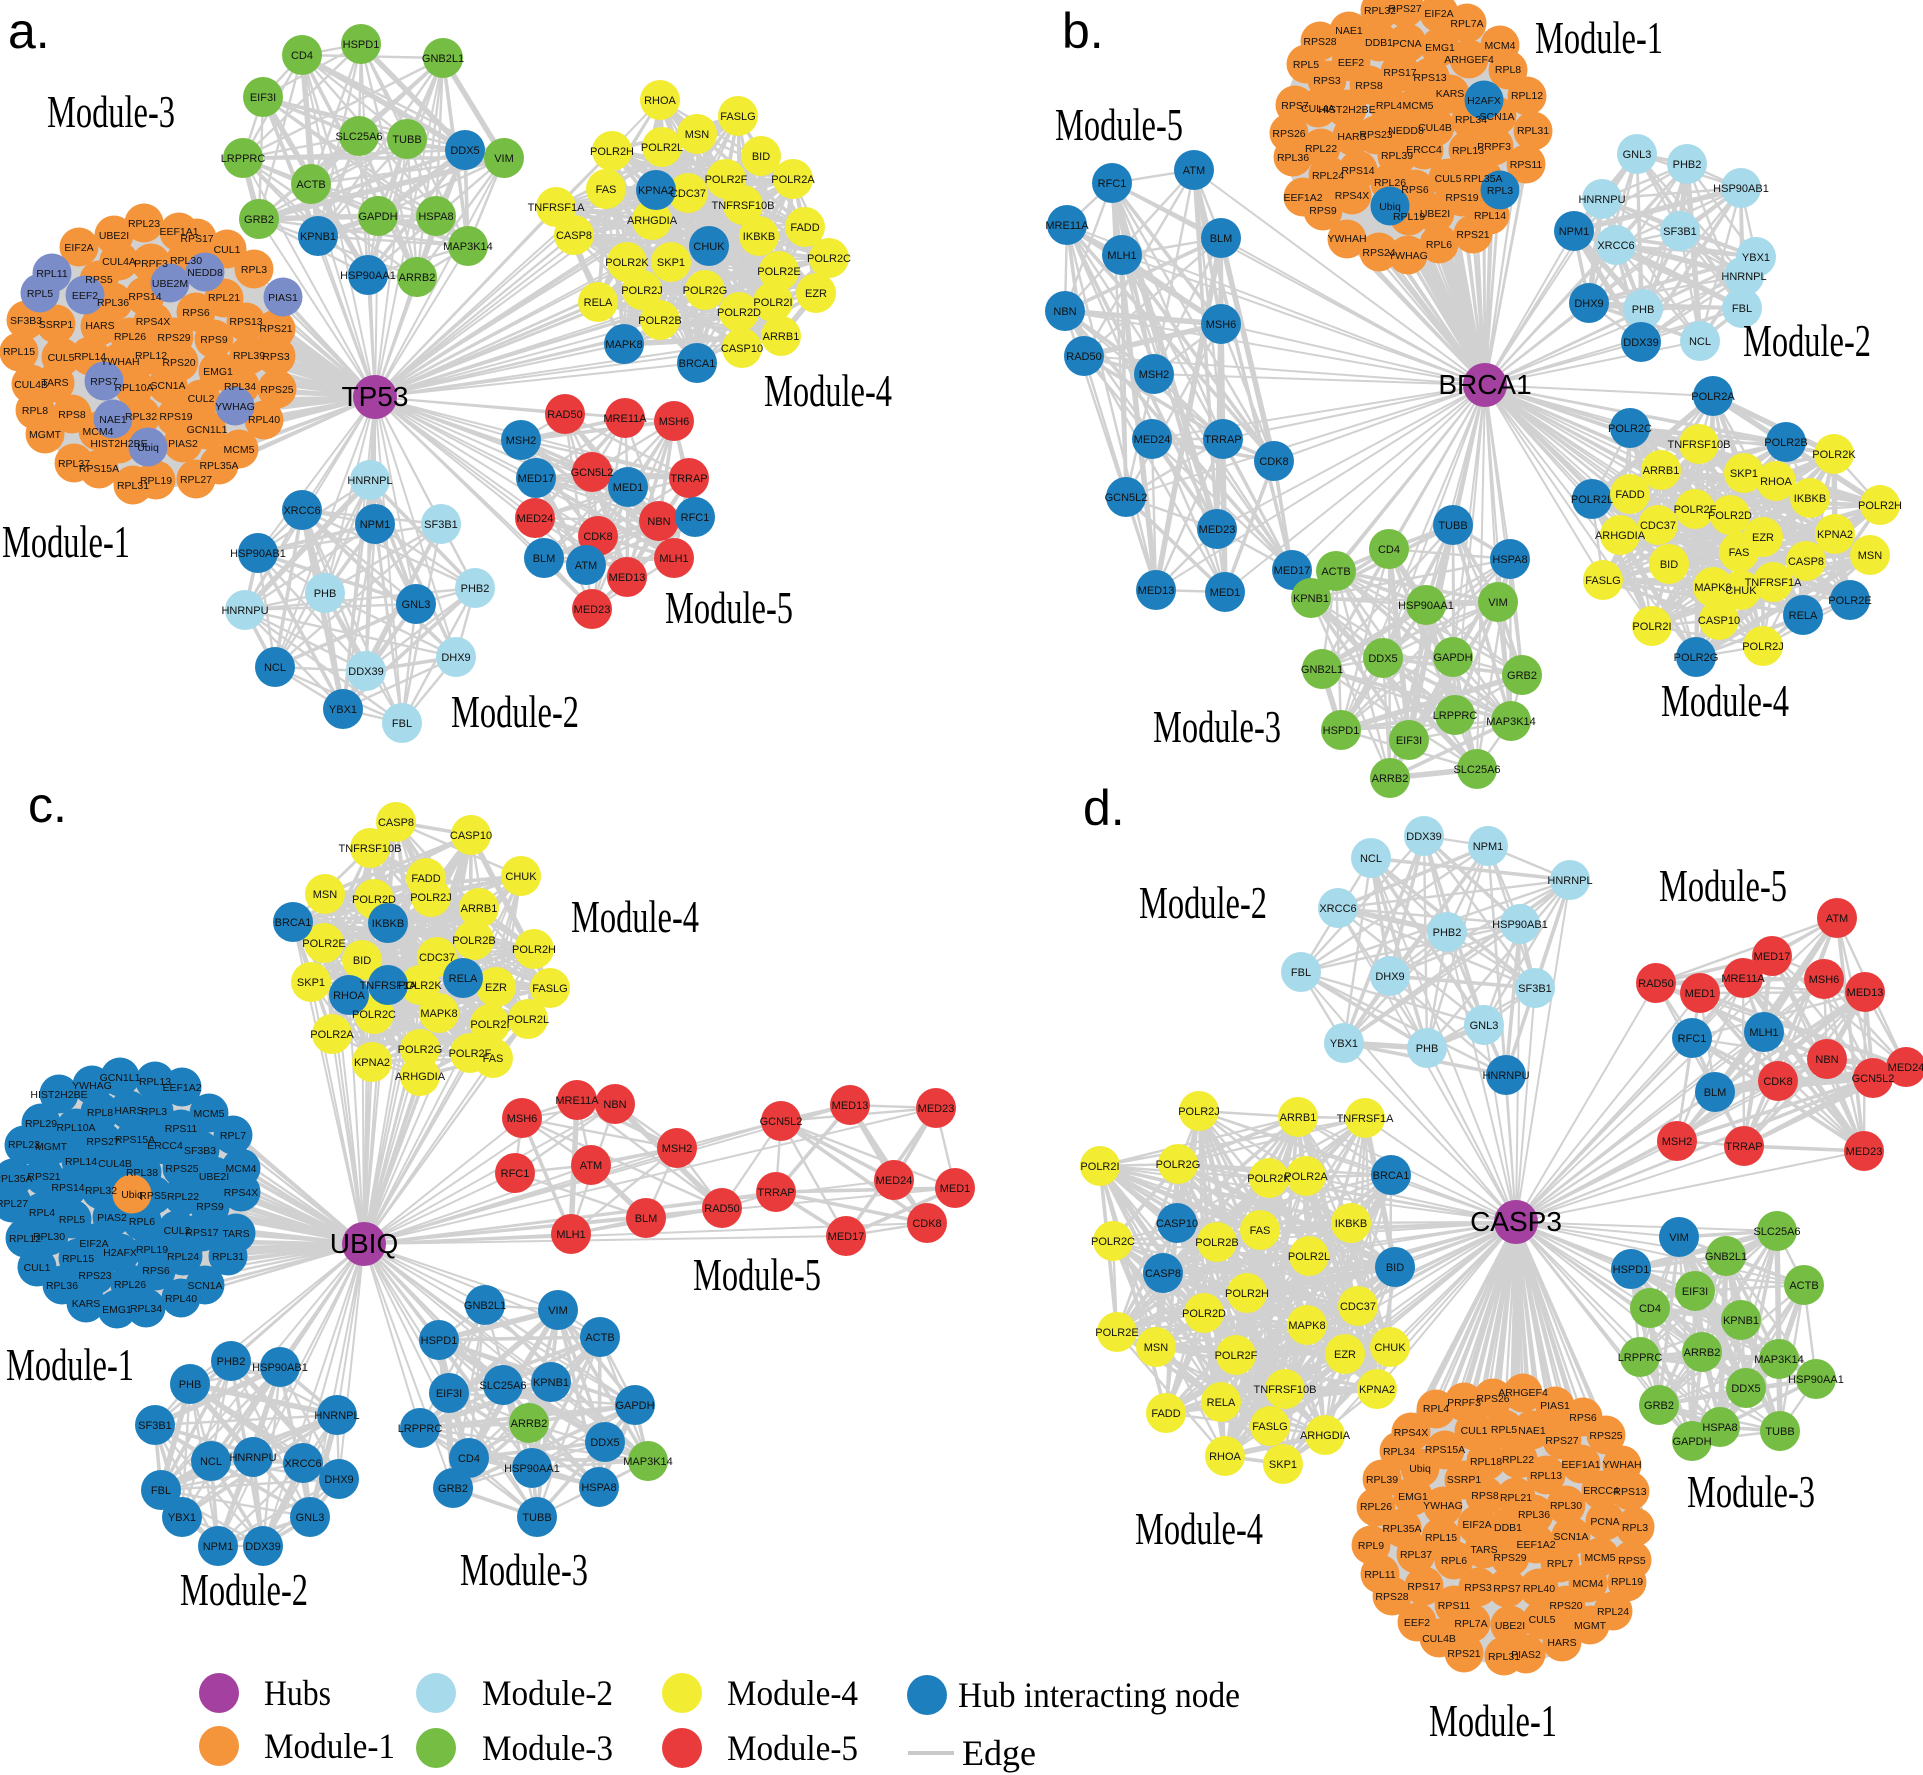 The image size is (1923, 1775). Describe the element at coordinates (614, 1105) in the screenshot. I see `svg-text: NBN` at that location.